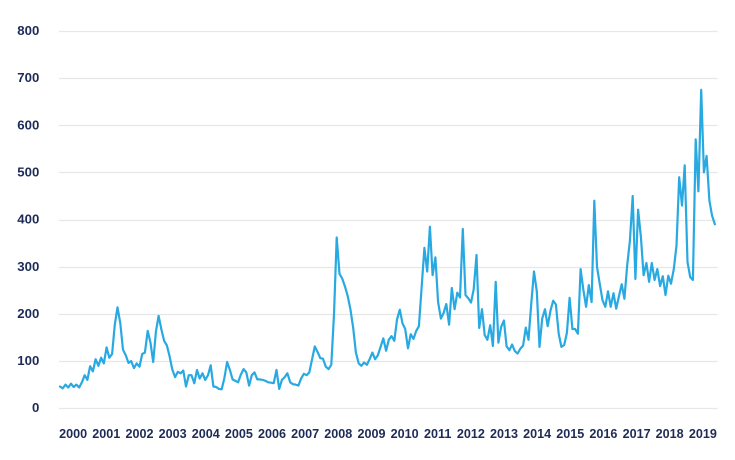  I want to click on svg-text: 200, so click(28, 313).